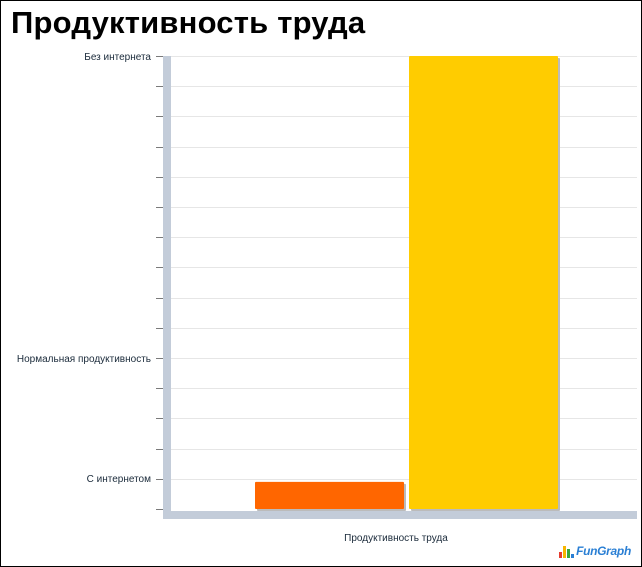  What do you see at coordinates (188, 22) in the screenshot?
I see `chart-title: Продуктивность труда` at bounding box center [188, 22].